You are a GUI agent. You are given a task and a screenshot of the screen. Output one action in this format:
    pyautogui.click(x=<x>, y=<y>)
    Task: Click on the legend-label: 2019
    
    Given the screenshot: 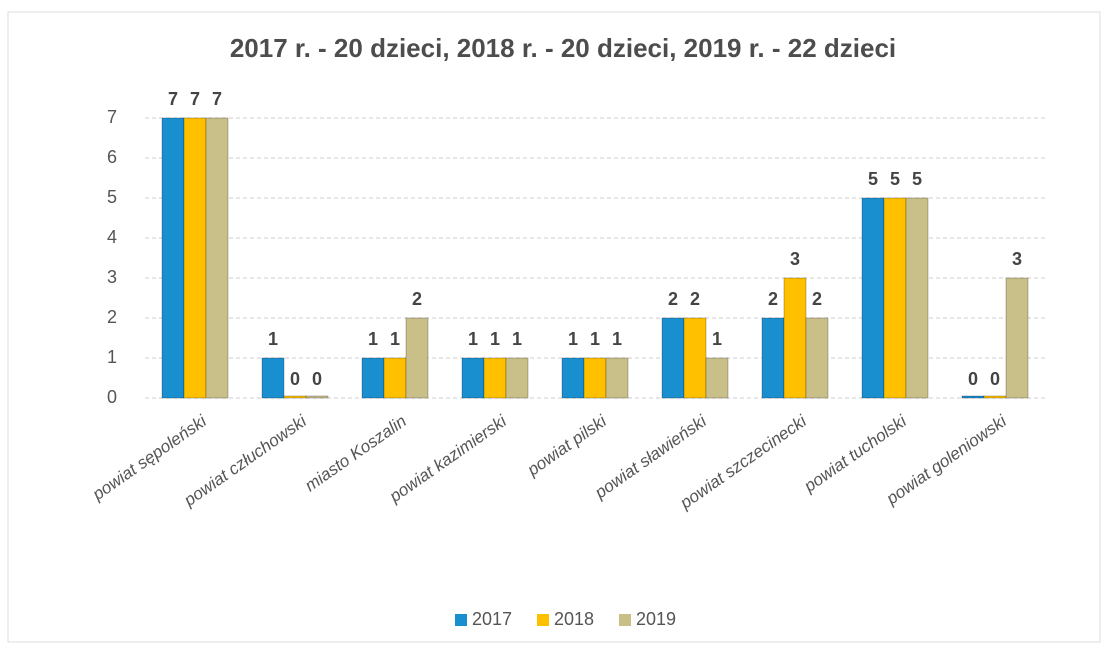 What is the action you would take?
    pyautogui.click(x=656, y=619)
    